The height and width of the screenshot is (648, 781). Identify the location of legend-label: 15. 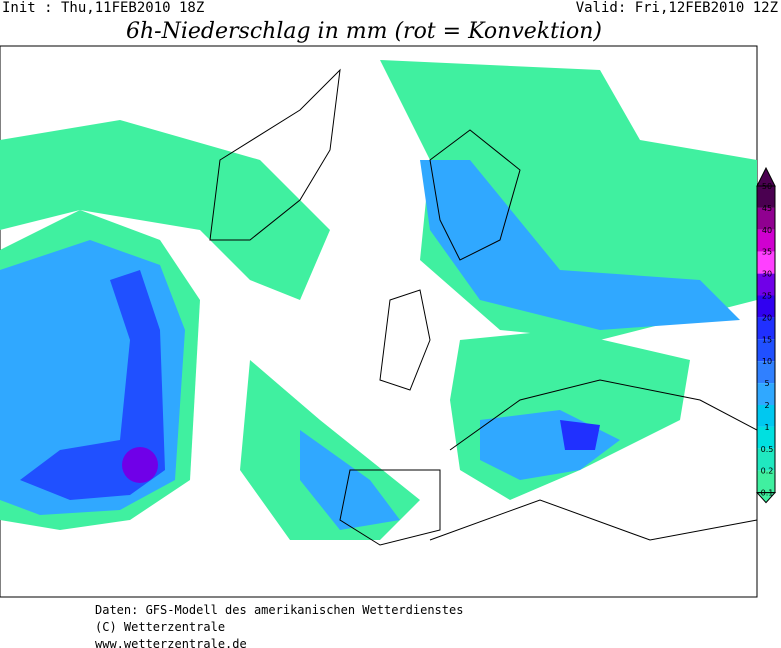
(767, 339).